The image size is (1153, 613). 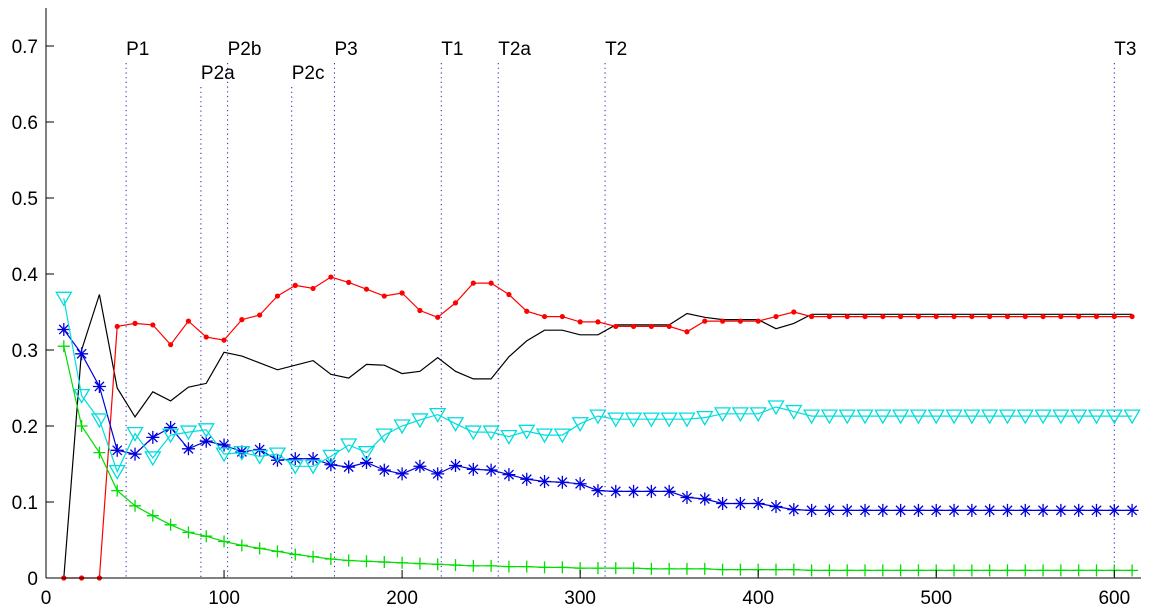 I want to click on y-tick-label: 0.3, so click(x=25, y=351).